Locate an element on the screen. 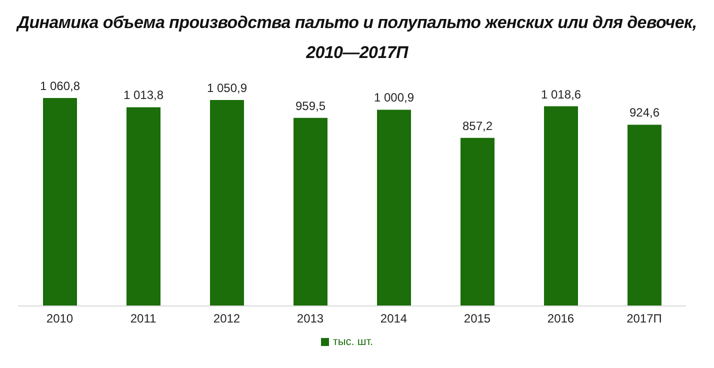 The image size is (714, 368). data-label: 1 018,6 is located at coordinates (561, 94).